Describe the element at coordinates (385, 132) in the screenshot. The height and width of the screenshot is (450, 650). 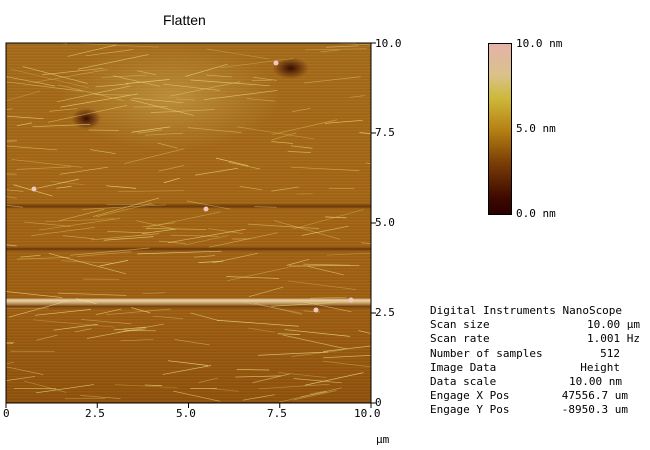
I see `y-tick-label: 7.5` at that location.